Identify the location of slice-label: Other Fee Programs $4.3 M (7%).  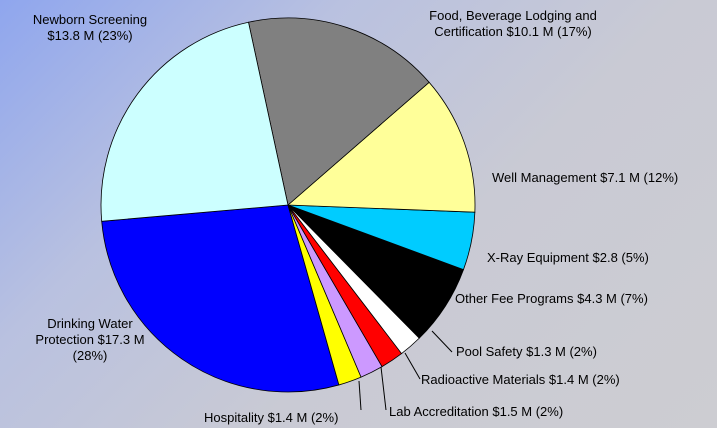
(551, 299).